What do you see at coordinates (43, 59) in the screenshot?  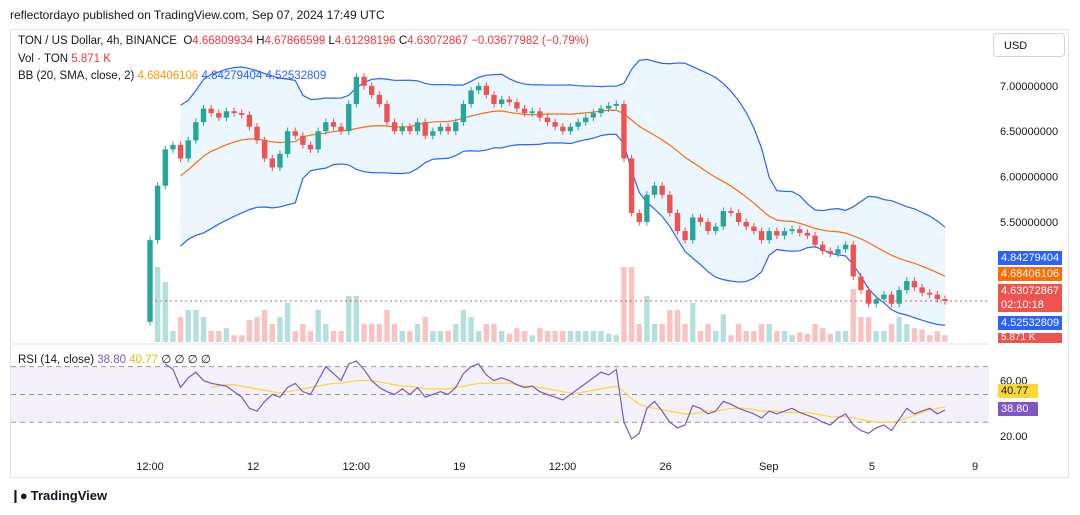 I see `volume-label: Vol · TON` at bounding box center [43, 59].